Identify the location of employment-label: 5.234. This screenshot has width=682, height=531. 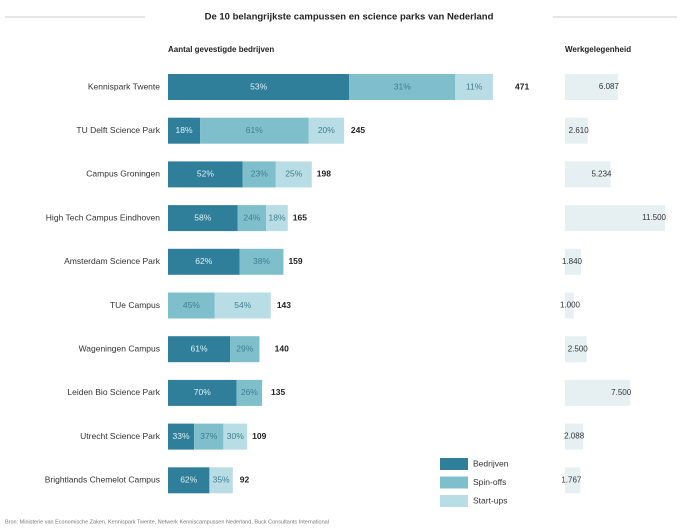
(601, 174).